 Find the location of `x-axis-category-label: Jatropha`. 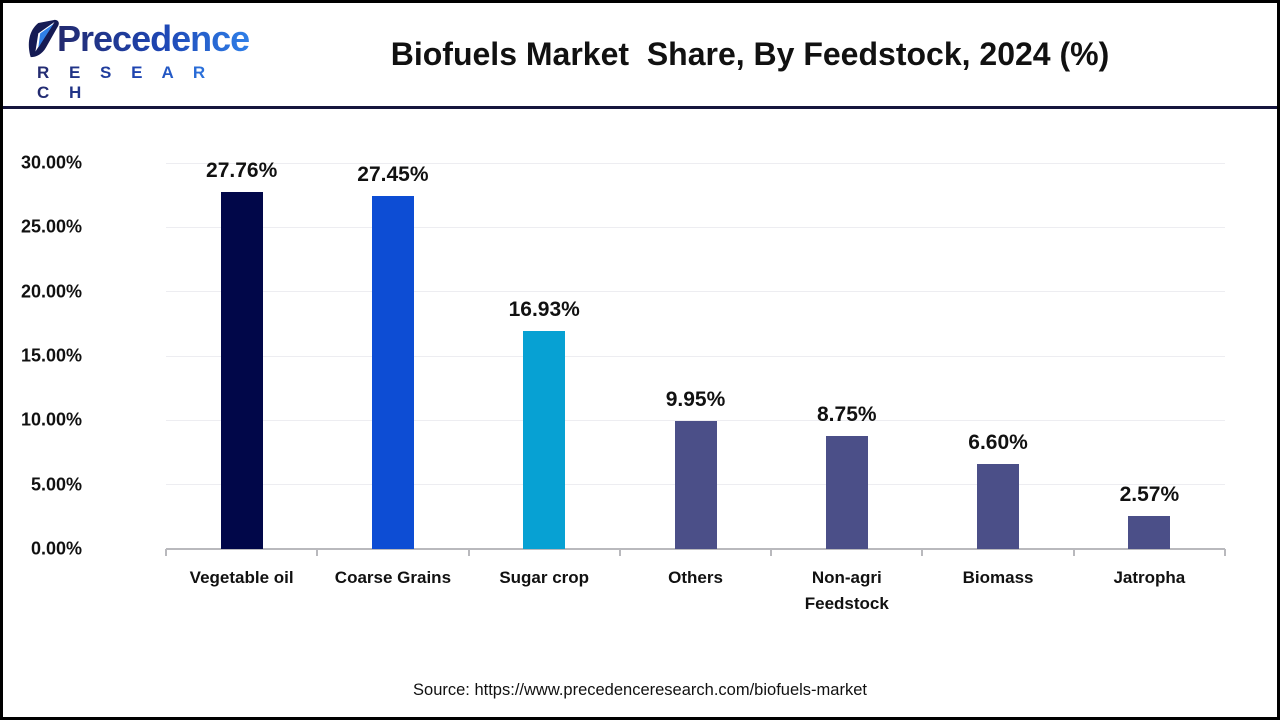

x-axis-category-label: Jatropha is located at coordinates (1149, 577).